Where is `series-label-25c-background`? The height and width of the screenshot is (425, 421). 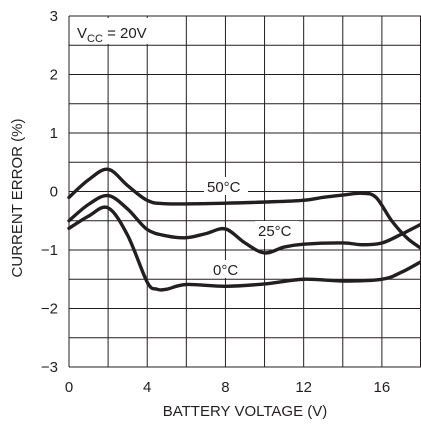
series-label-25c-background is located at coordinates (277, 230).